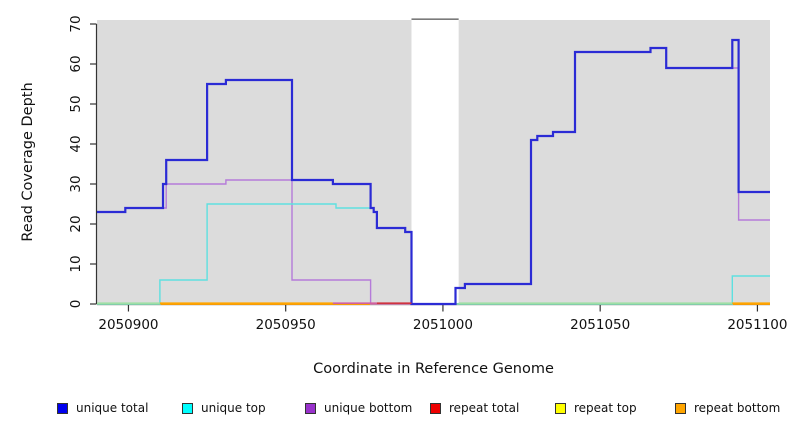  I want to click on legend-label: repeat top, so click(605, 408).